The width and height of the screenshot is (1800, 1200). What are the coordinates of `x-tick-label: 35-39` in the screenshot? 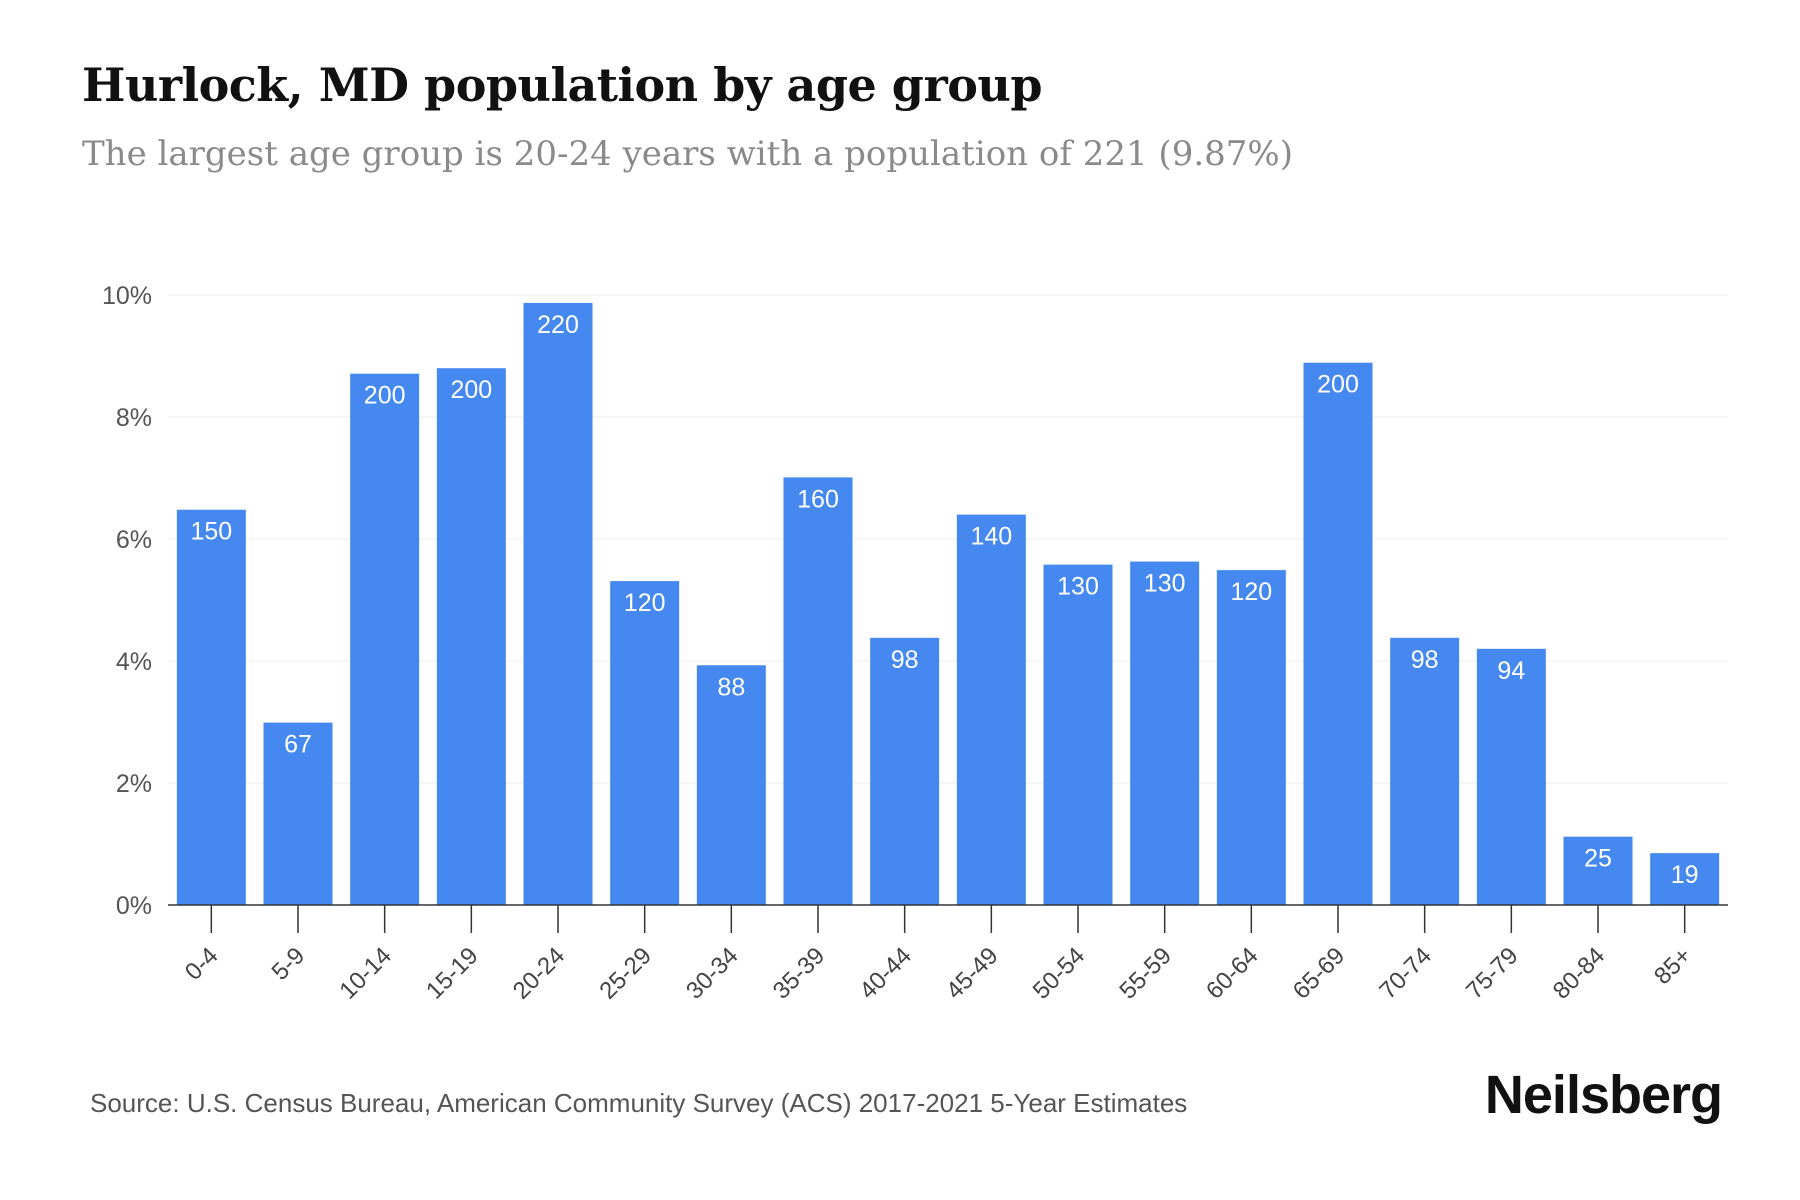 It's located at (799, 973).